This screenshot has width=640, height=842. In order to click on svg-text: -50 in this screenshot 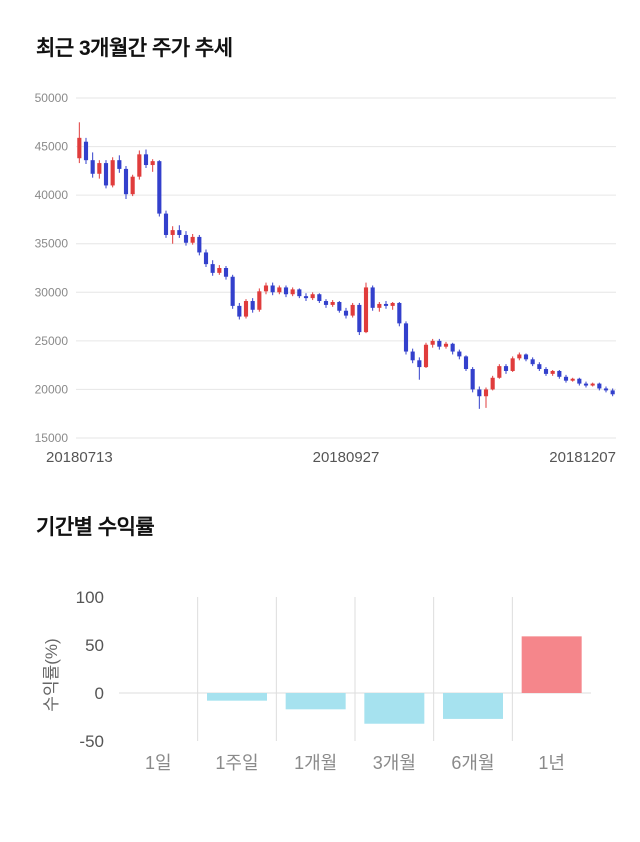, I will do `click(91, 741)`.